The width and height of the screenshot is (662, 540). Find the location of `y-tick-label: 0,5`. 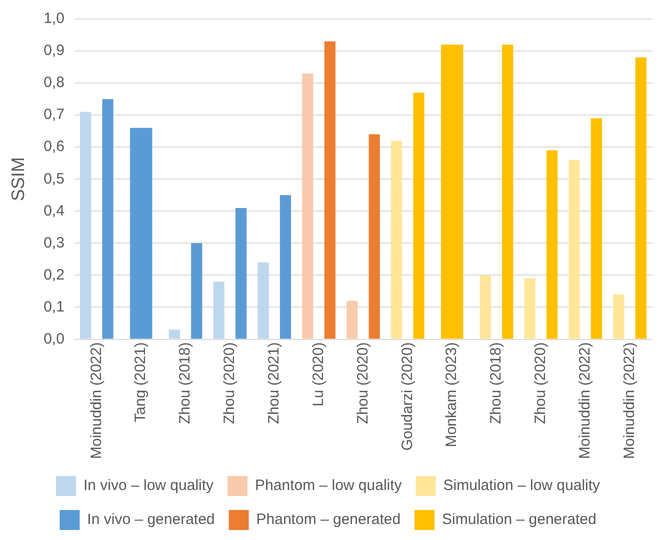

y-tick-label: 0,5 is located at coordinates (54, 179).